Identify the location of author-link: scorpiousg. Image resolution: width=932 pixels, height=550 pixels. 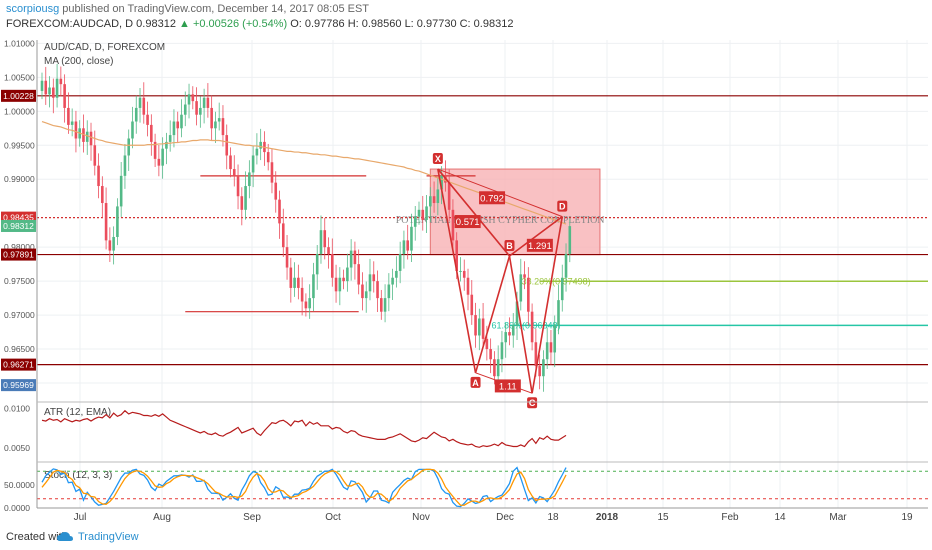
(33, 9).